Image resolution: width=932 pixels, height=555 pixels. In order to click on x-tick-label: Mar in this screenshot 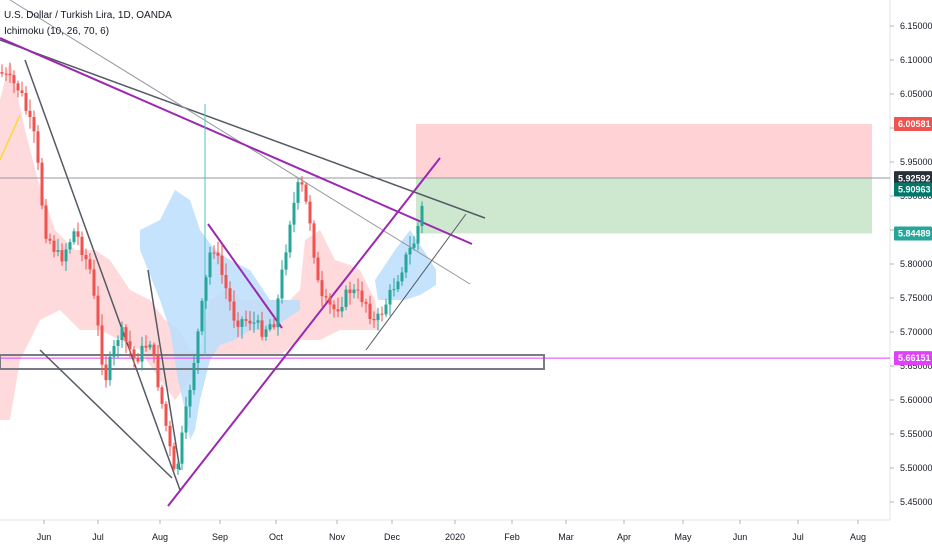, I will do `click(566, 537)`.